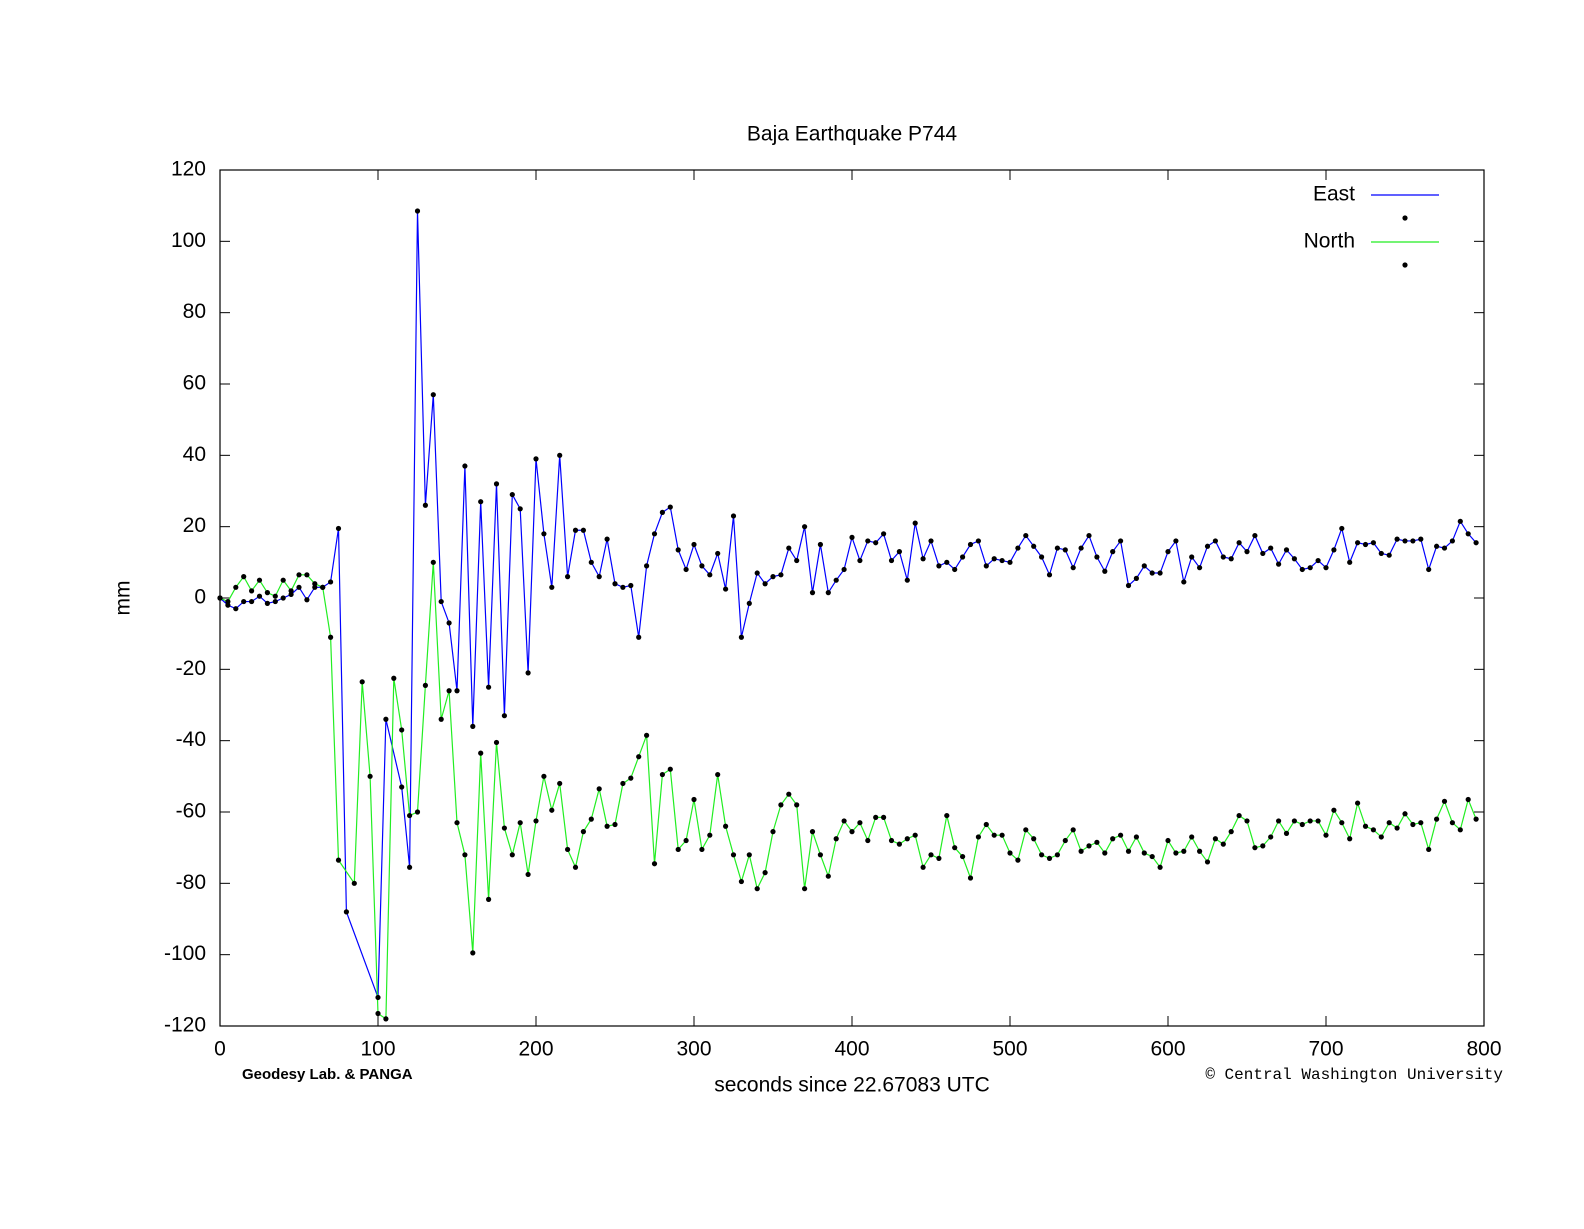 The image size is (1584, 1229). What do you see at coordinates (535, 1049) in the screenshot?
I see `x-tick-label: 200` at bounding box center [535, 1049].